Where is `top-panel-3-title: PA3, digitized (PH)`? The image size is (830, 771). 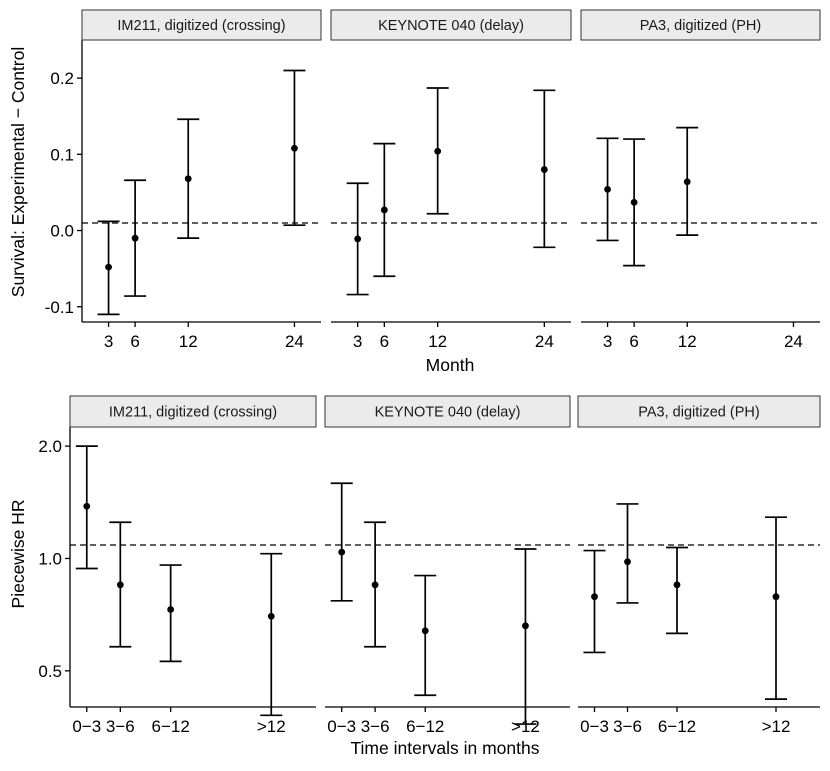
top-panel-3-title: PA3, digitized (PH) is located at coordinates (700, 26).